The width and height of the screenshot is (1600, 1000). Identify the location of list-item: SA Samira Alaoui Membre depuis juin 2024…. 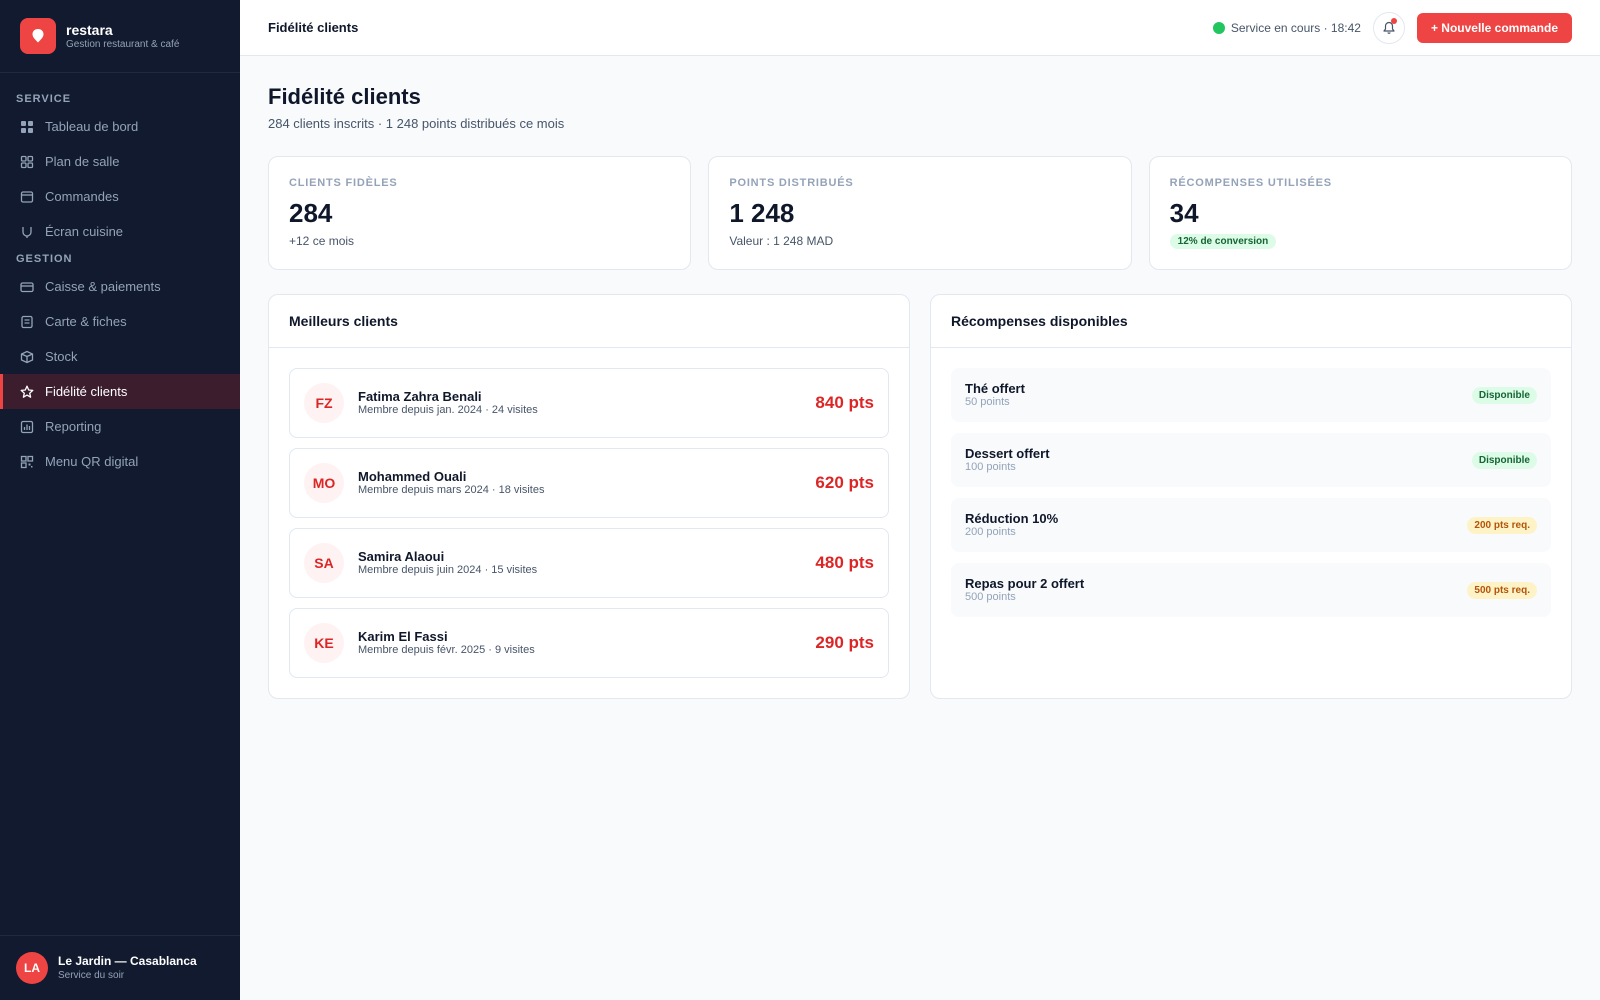
(589, 563).